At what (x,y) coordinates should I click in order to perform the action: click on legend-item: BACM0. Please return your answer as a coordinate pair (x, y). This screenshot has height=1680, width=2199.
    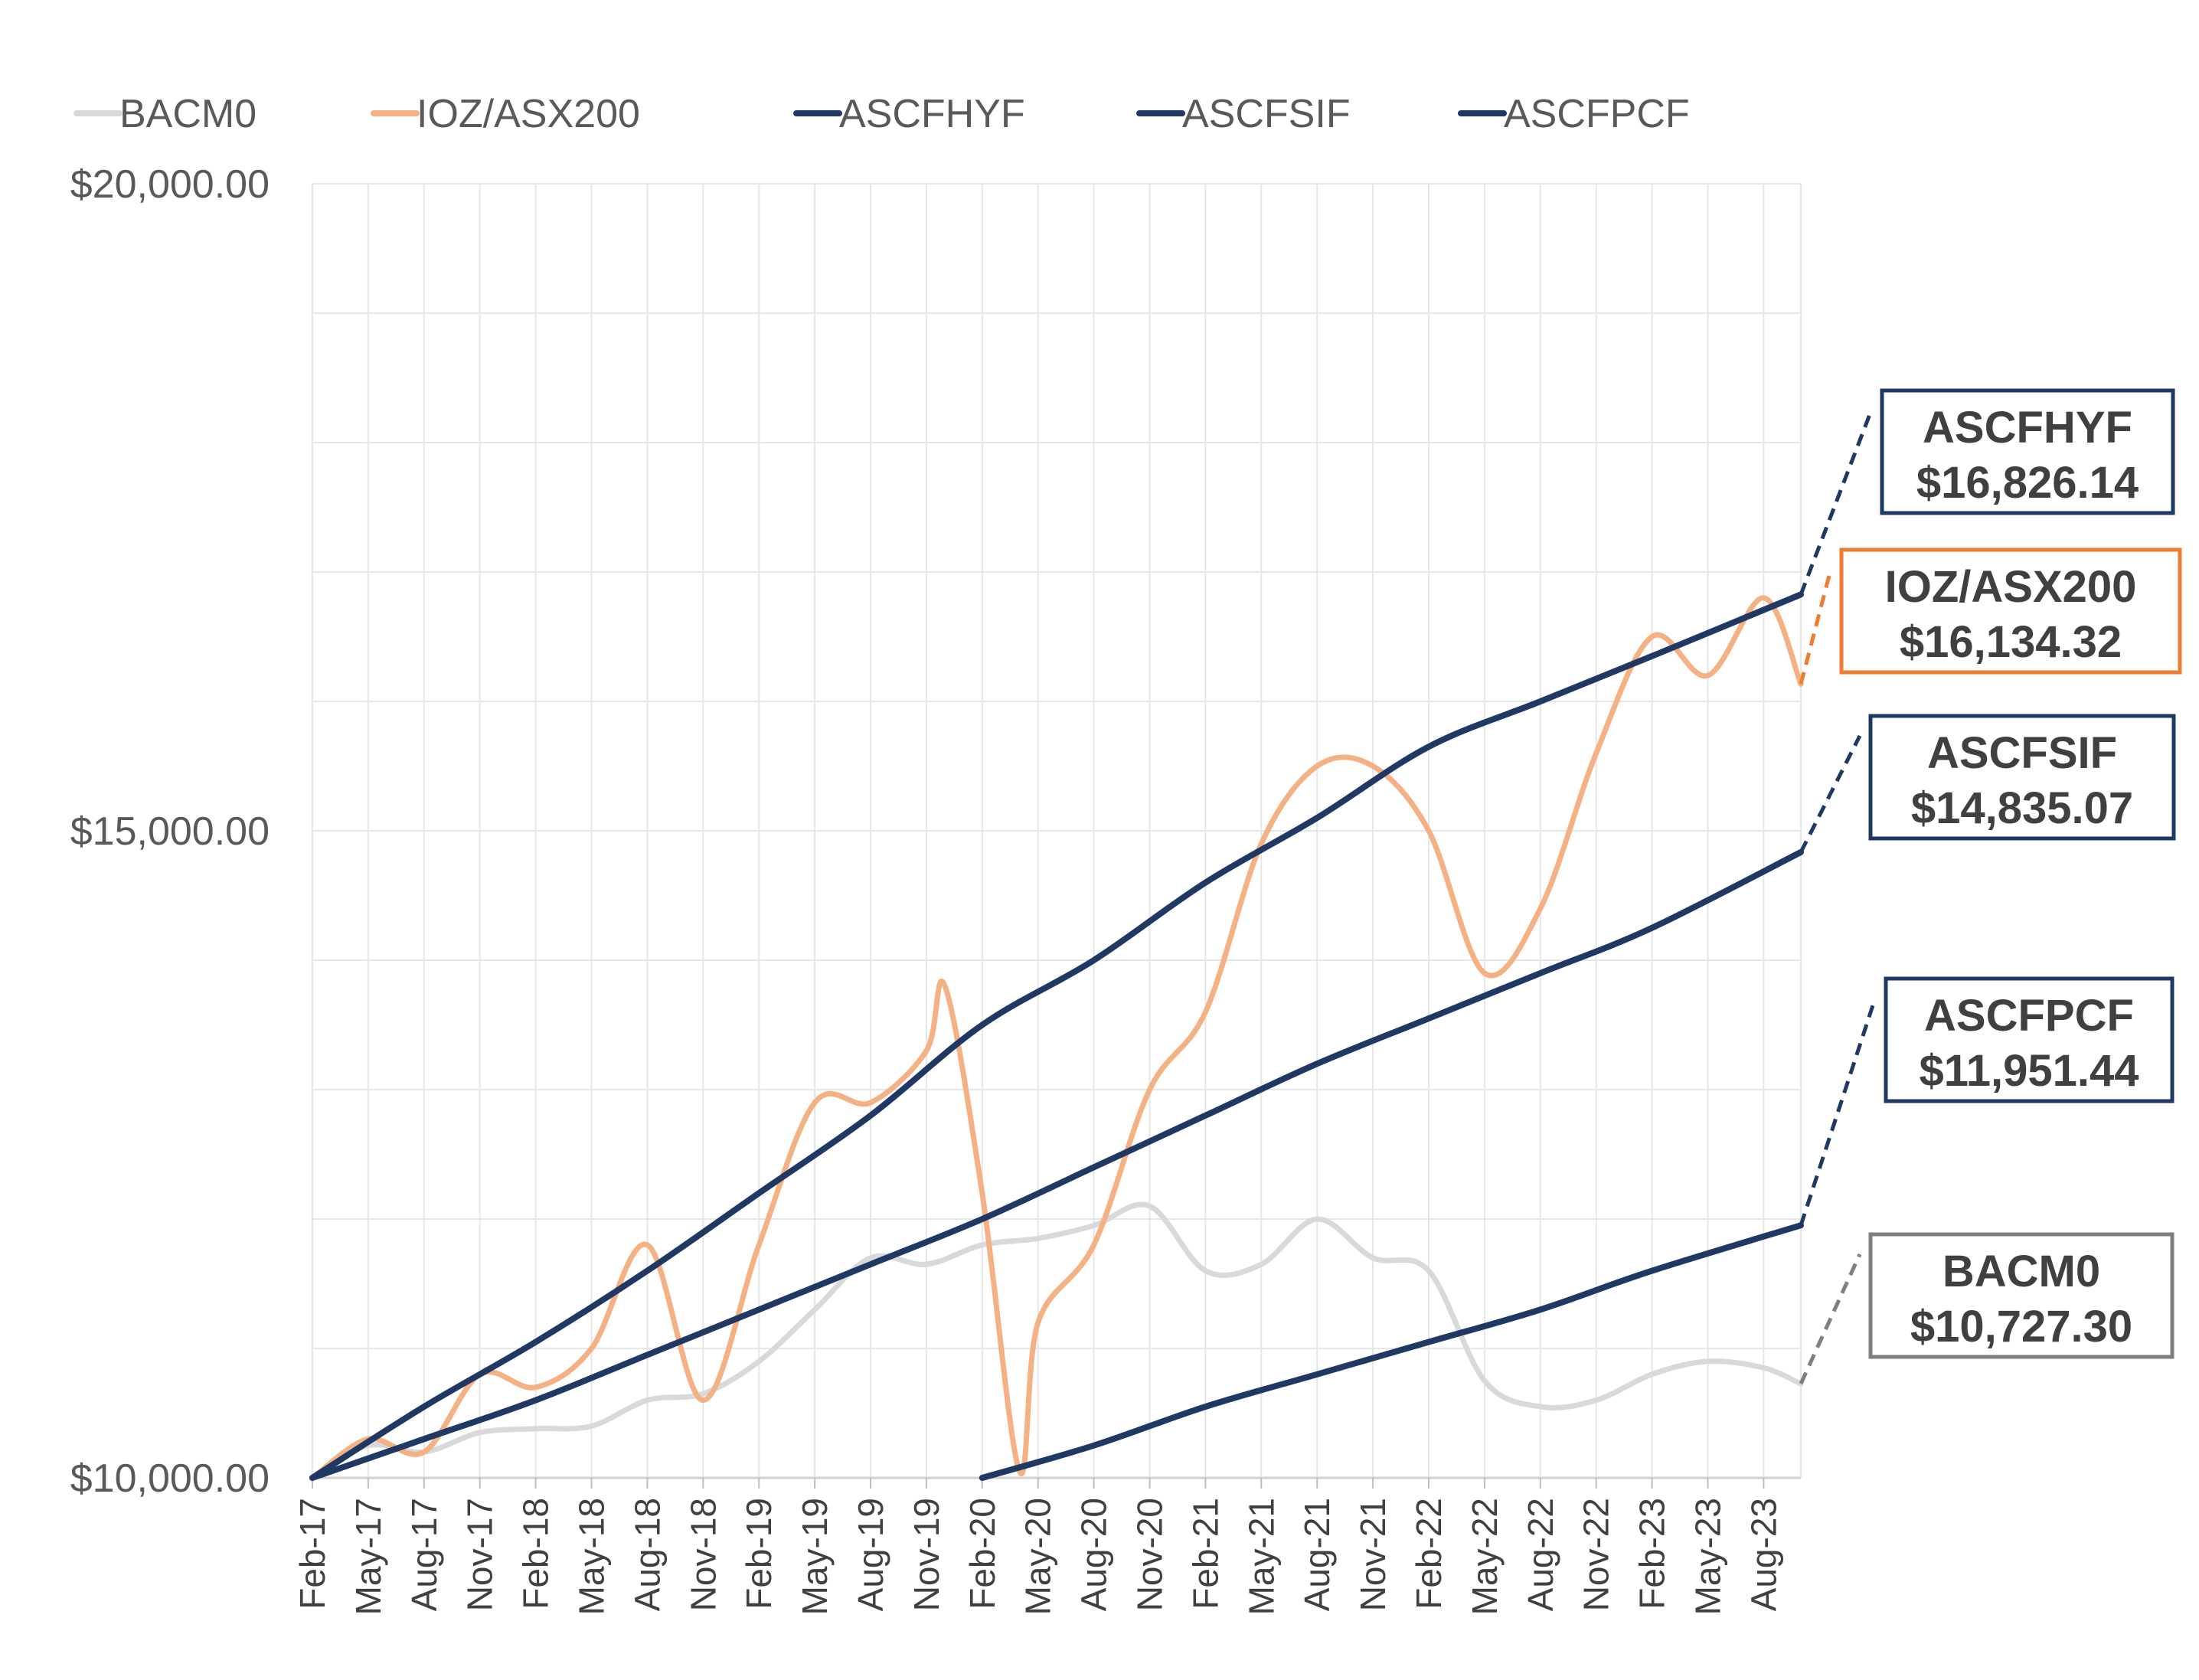
    Looking at the image, I should click on (165, 114).